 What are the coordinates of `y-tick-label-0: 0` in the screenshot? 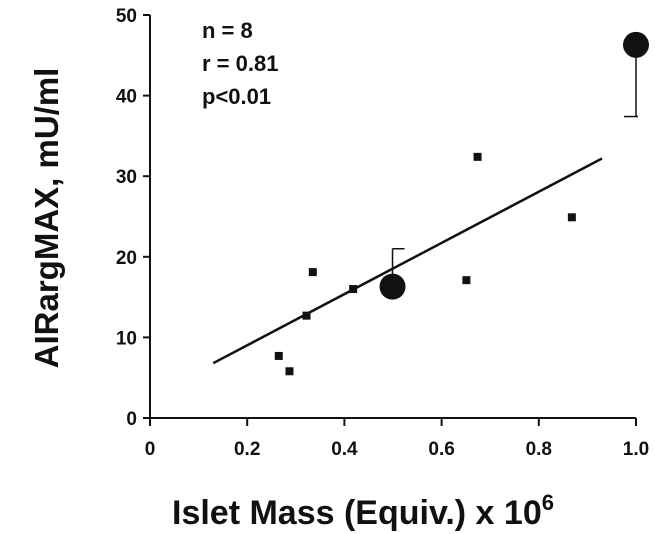 It's located at (131, 419).